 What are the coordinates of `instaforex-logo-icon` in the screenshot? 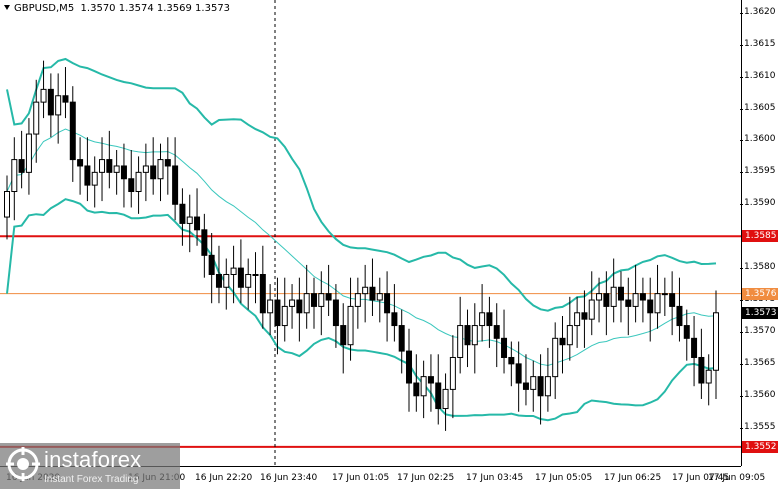 It's located at (23, 464).